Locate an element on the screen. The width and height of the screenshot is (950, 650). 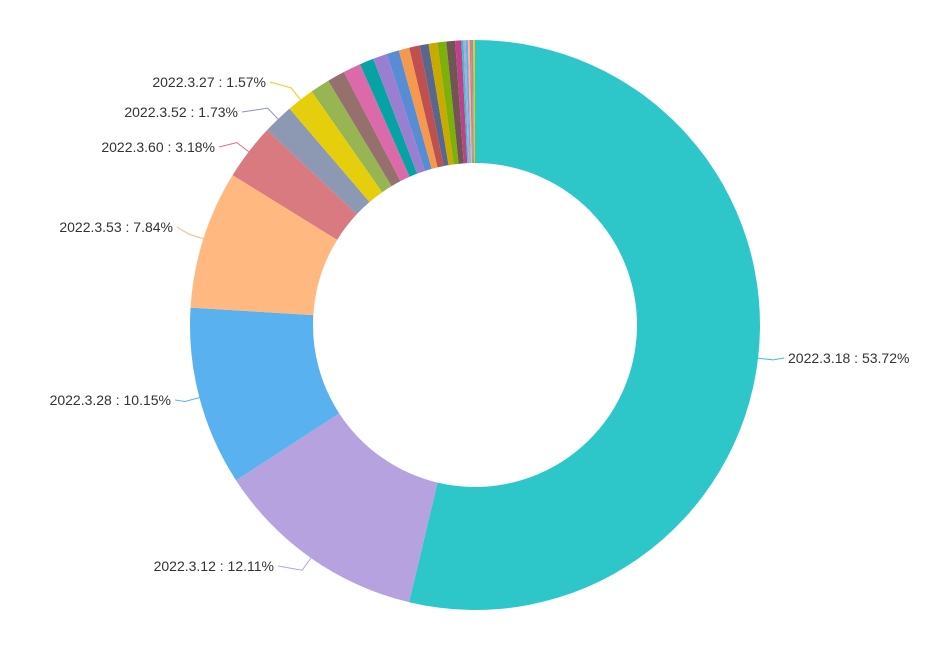
slice-2022.3.12 is located at coordinates (337, 508).